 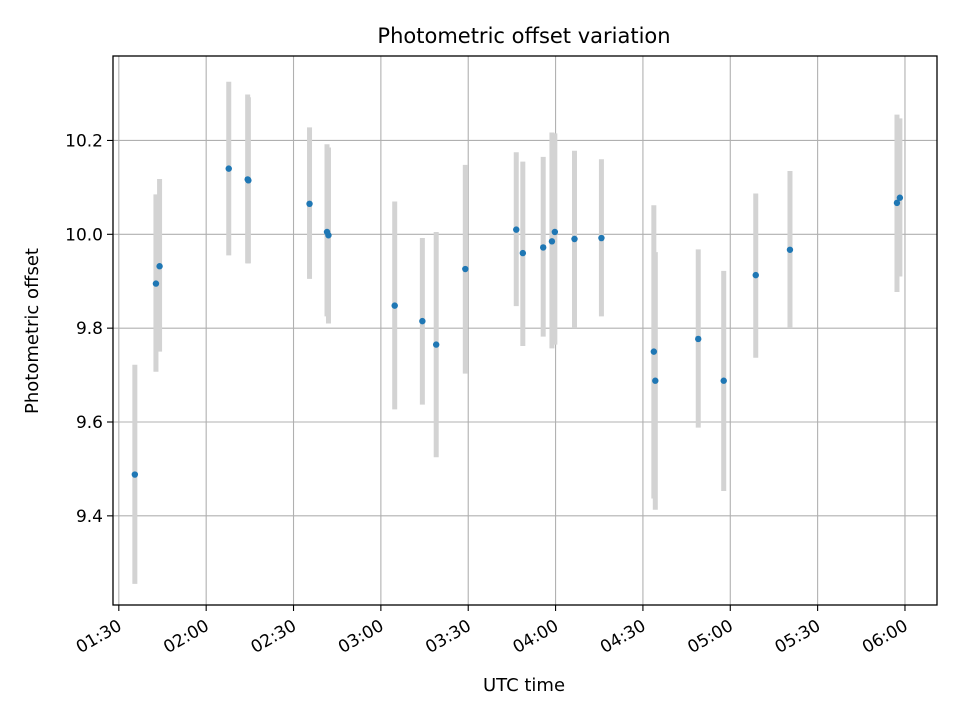 I want to click on y-axis-title: Photometric offset, so click(x=32, y=331).